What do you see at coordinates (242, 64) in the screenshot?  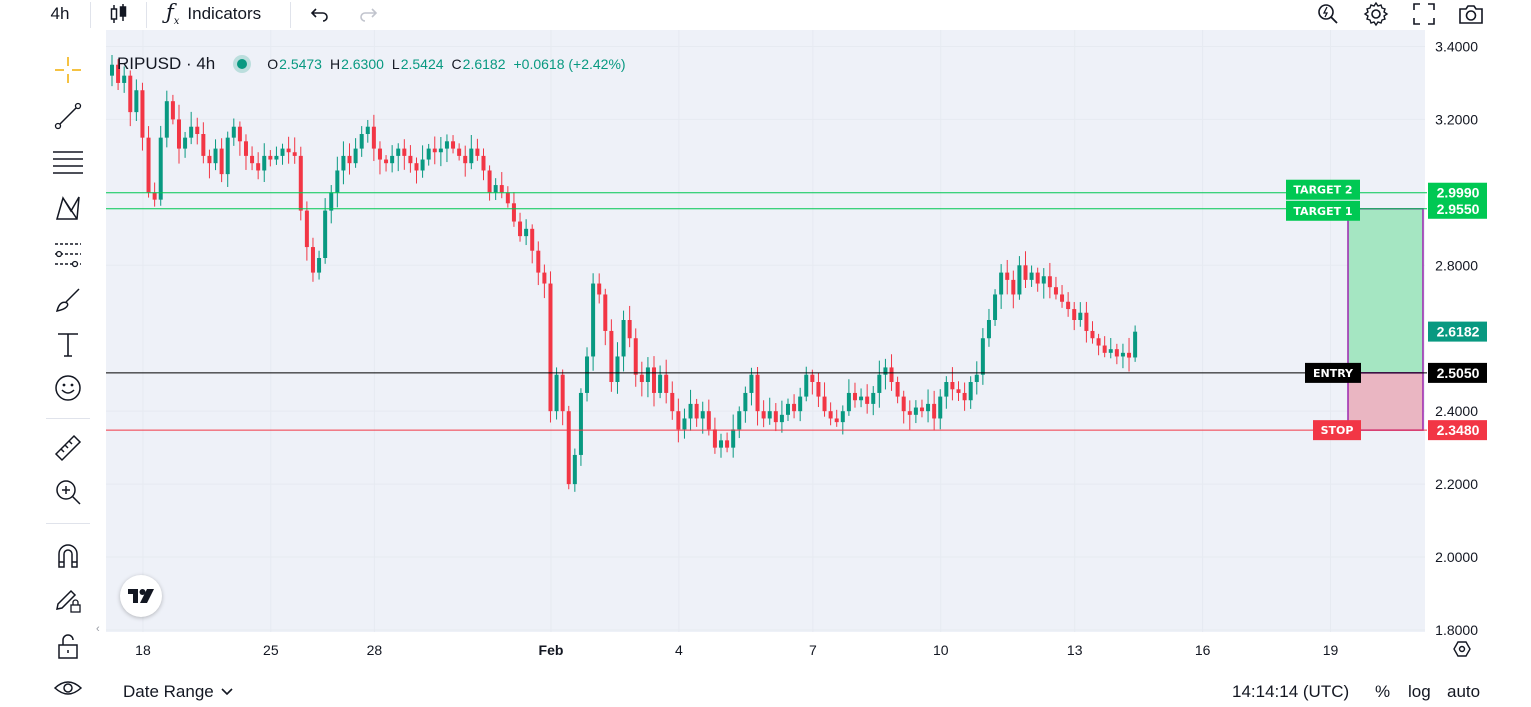 I see `market-status-icon` at bounding box center [242, 64].